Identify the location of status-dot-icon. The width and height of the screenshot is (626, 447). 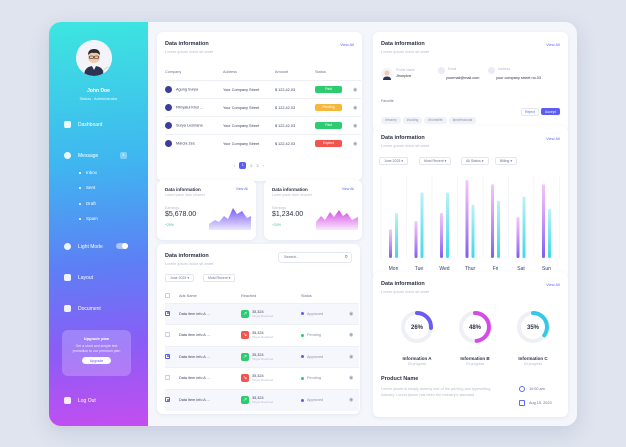
(302, 378).